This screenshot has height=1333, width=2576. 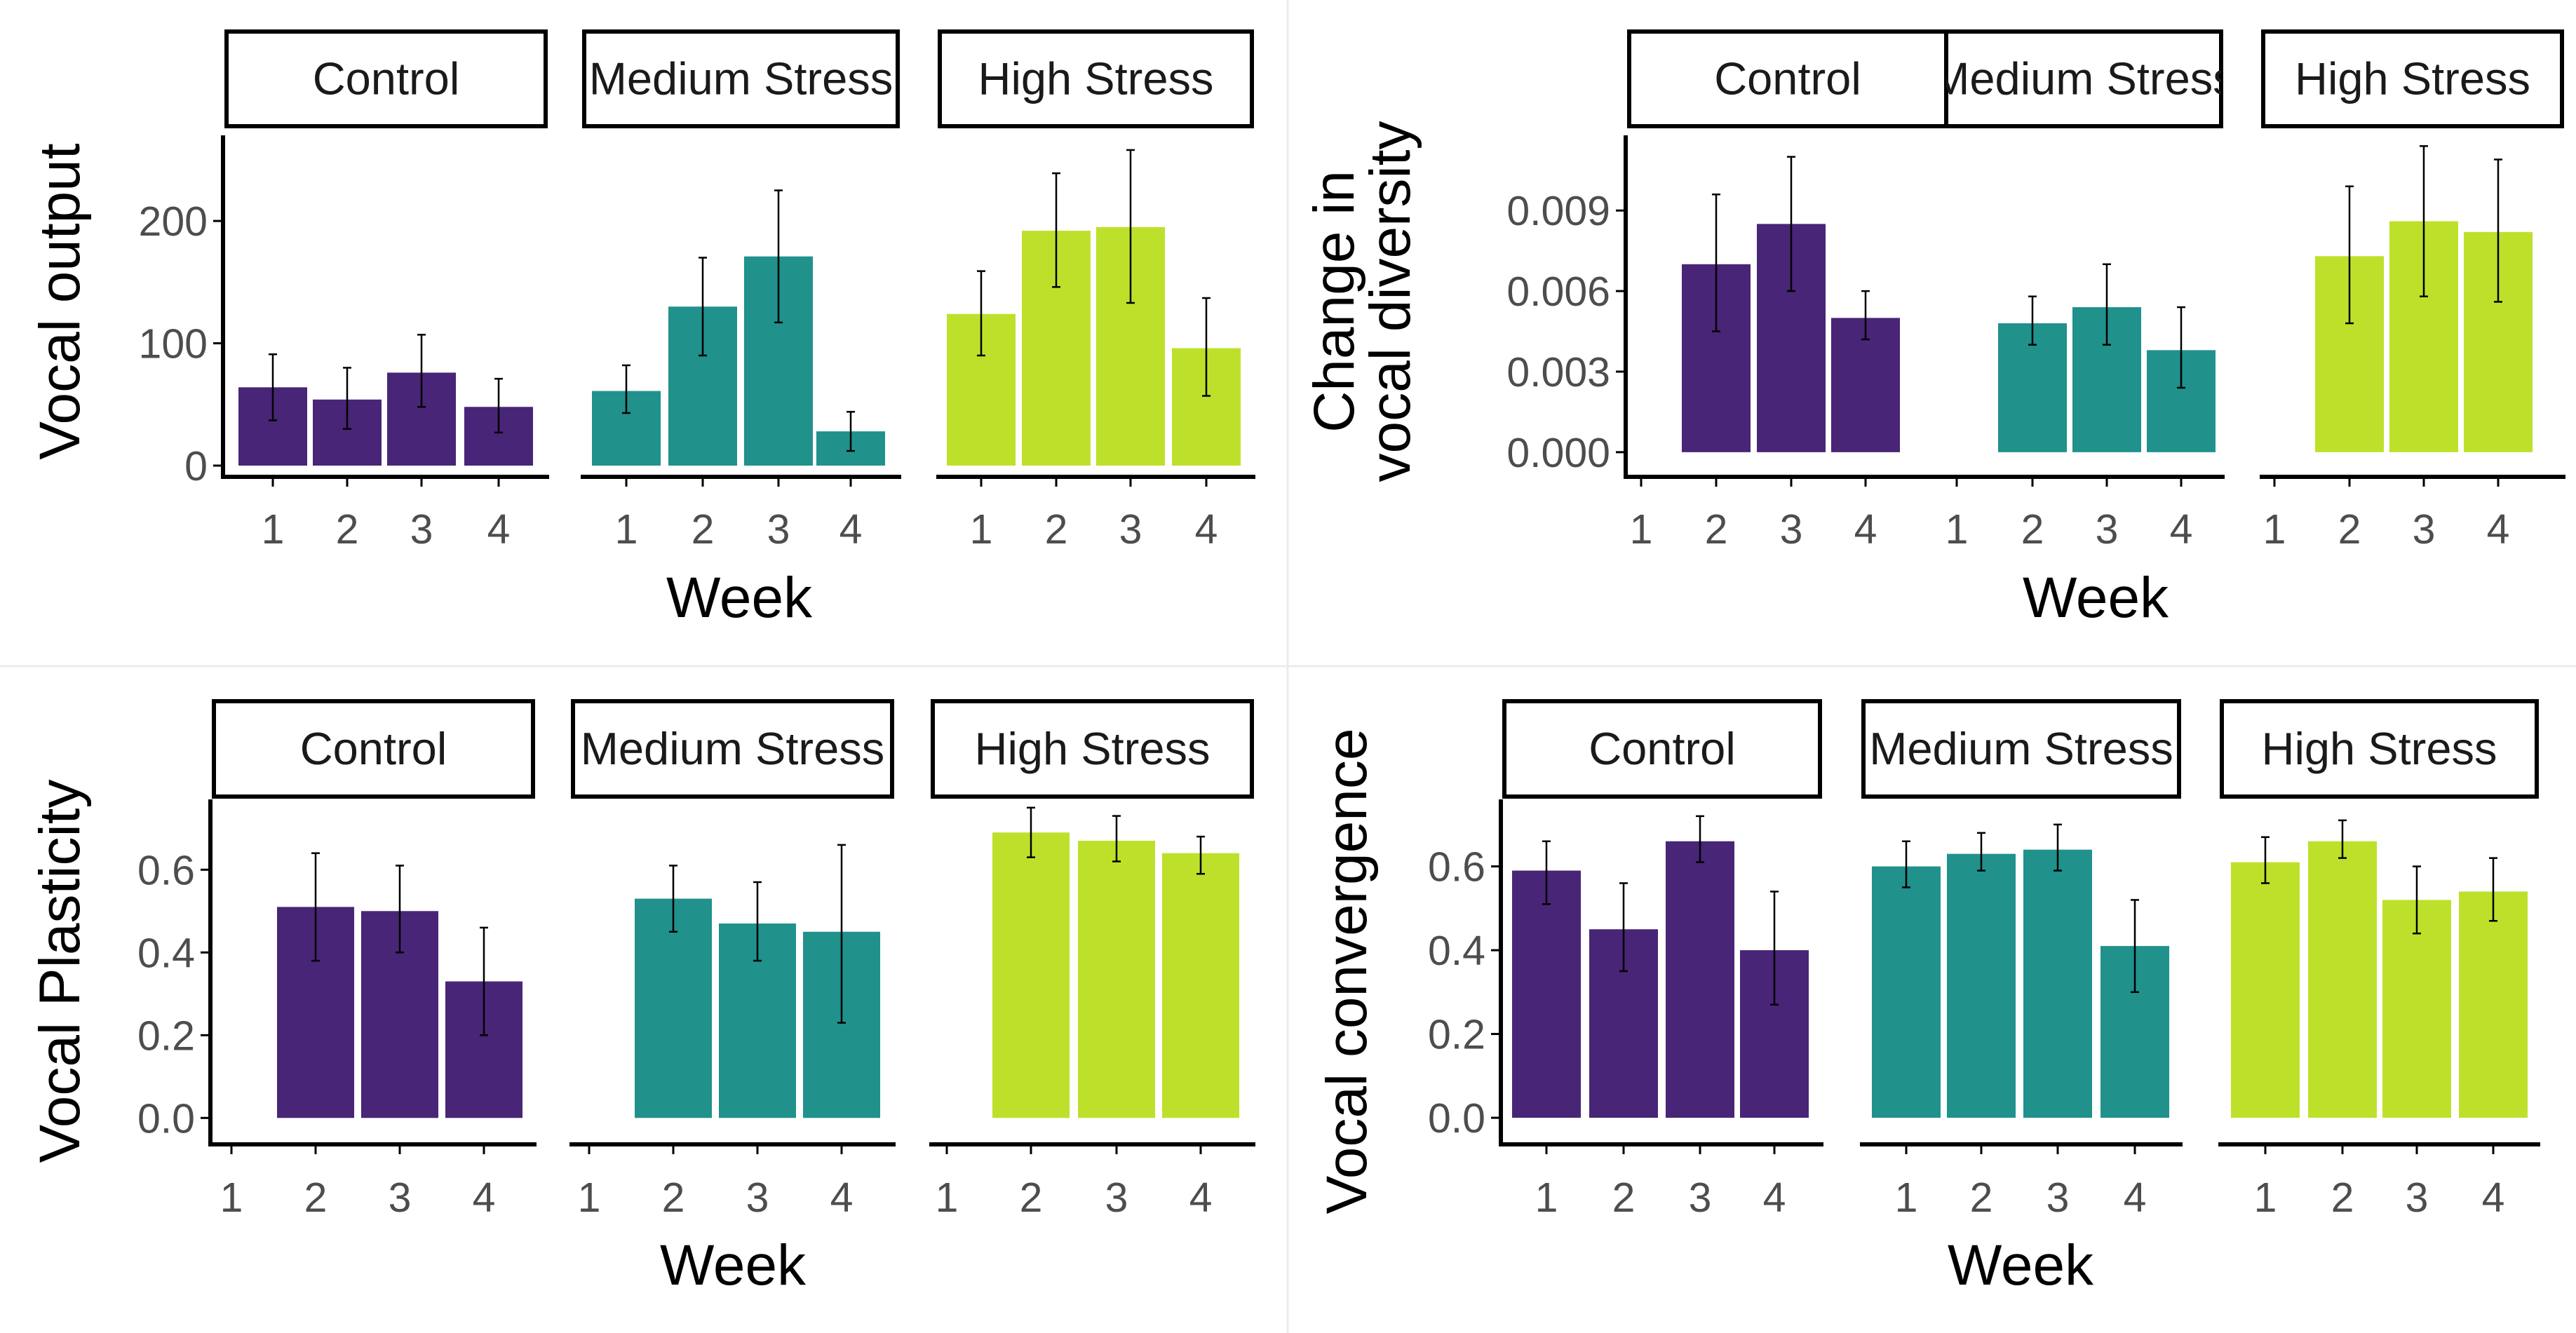 What do you see at coordinates (1347, 971) in the screenshot?
I see `y-axis-title: Vocal convergence` at bounding box center [1347, 971].